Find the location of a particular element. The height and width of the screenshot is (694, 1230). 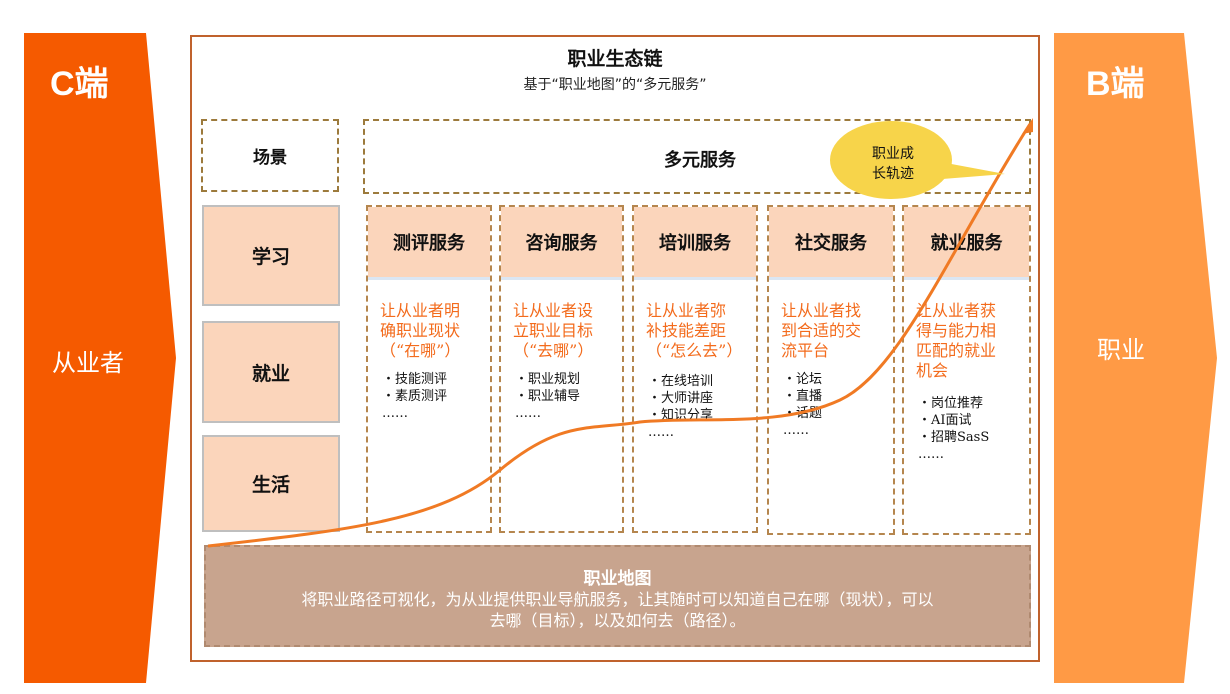

list-item: ・直播 is located at coordinates (803, 396).